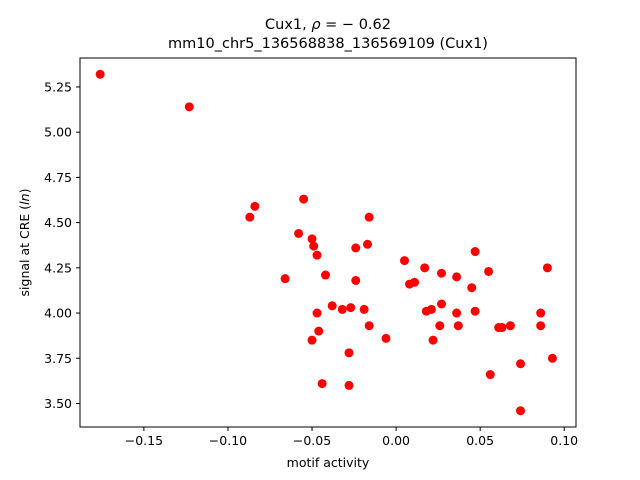  Describe the element at coordinates (58, 403) in the screenshot. I see `y-tick-label: 3.50` at that location.